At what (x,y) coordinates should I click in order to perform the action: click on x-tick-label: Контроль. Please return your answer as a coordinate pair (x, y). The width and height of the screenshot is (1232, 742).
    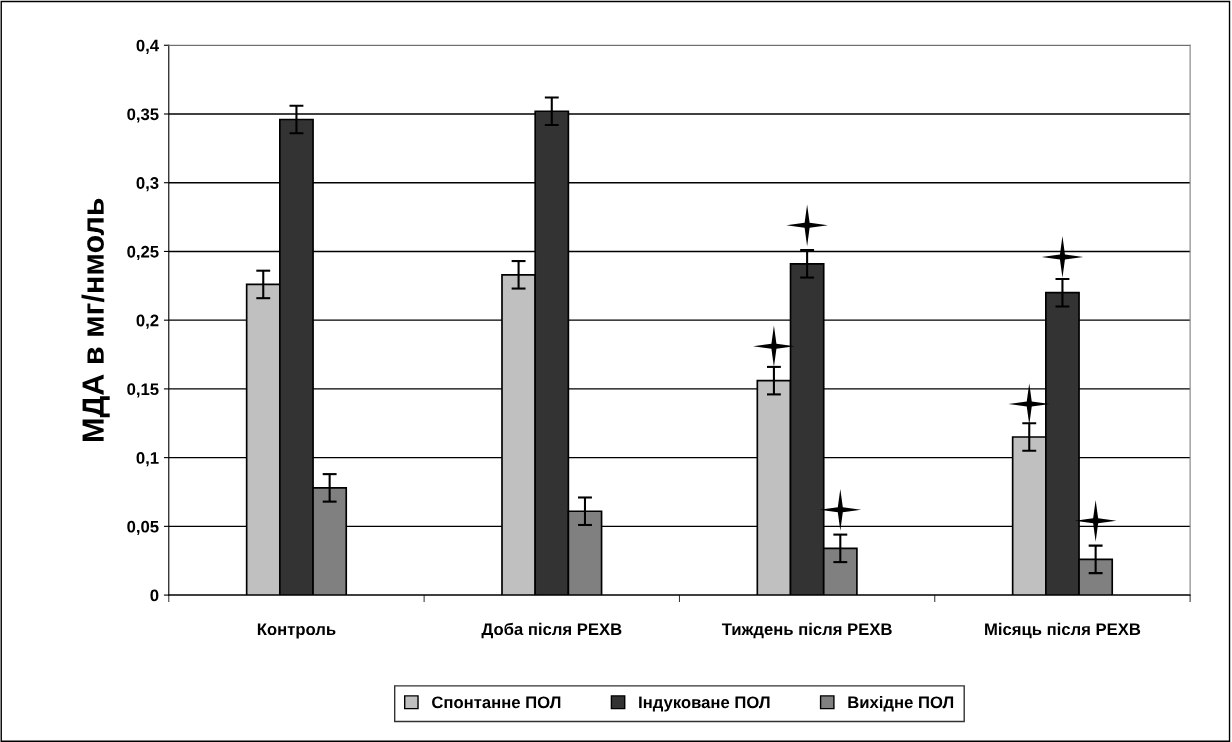
    Looking at the image, I should click on (296, 631).